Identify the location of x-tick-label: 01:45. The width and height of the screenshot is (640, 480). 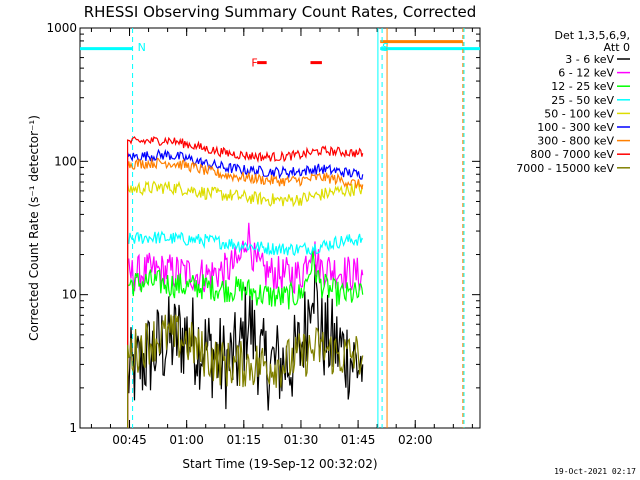
(358, 440).